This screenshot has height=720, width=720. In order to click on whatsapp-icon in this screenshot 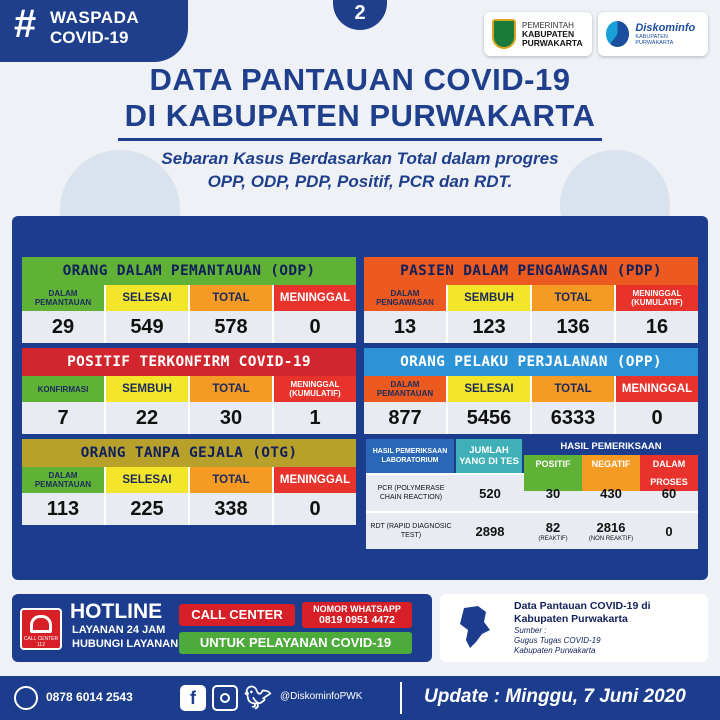, I will do `click(26, 698)`.